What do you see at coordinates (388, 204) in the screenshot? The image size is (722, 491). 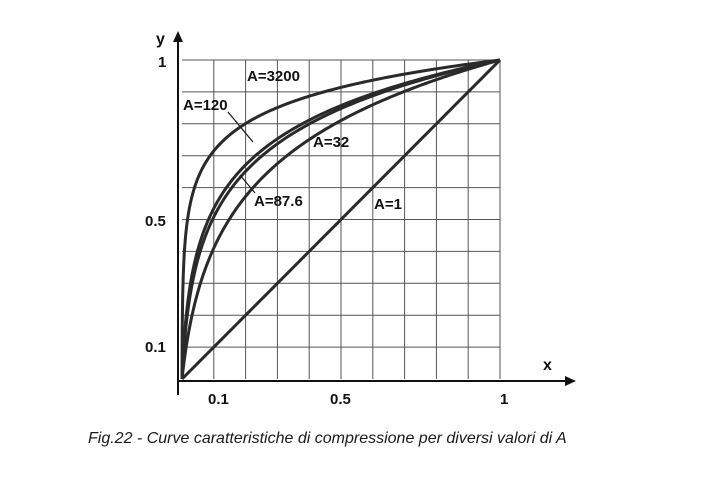 I see `curve-label-a1: A=1` at bounding box center [388, 204].